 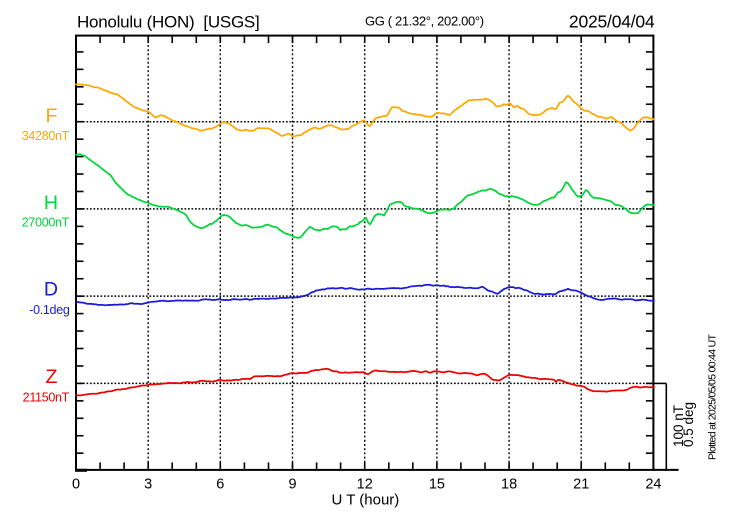 What do you see at coordinates (292, 485) in the screenshot?
I see `svg-text: 9` at bounding box center [292, 485].